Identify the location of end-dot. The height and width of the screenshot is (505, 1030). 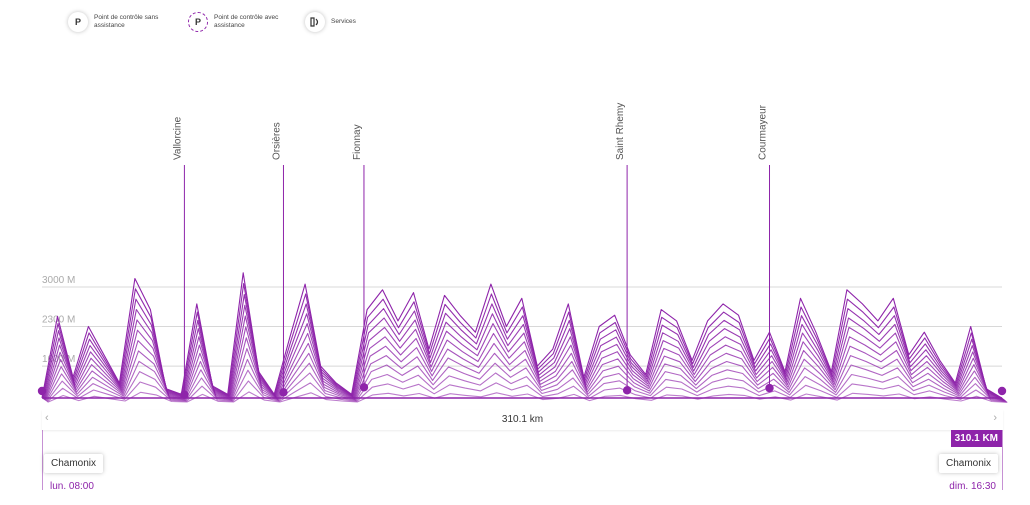
(1002, 391).